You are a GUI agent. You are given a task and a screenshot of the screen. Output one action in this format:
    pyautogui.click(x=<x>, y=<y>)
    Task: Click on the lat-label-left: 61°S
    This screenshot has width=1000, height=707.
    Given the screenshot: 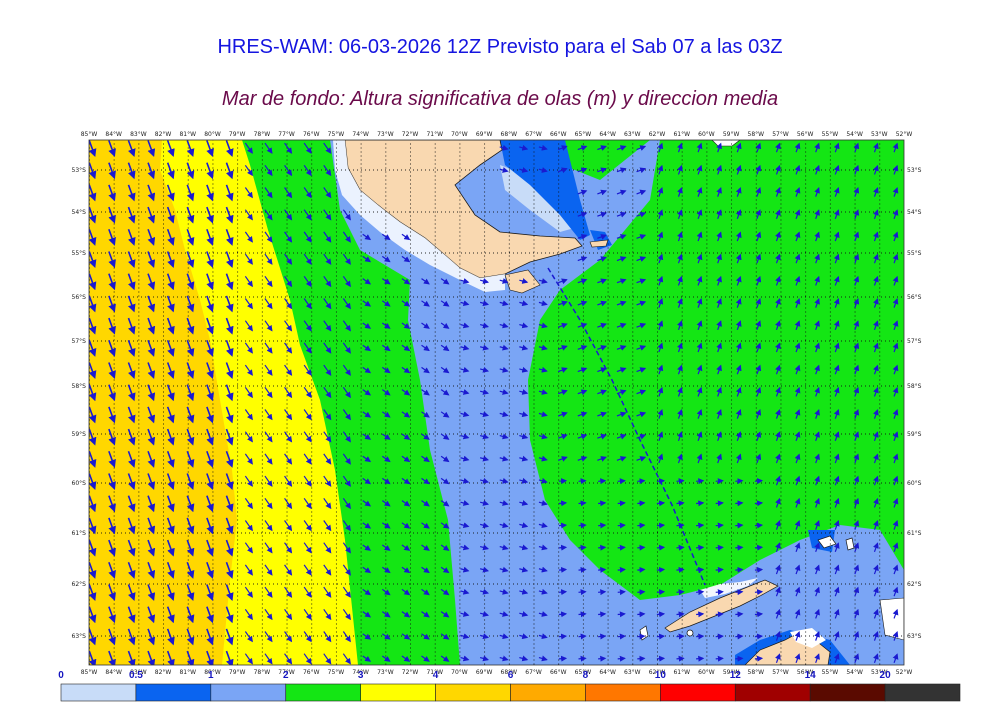 What is the action you would take?
    pyautogui.click(x=79, y=533)
    